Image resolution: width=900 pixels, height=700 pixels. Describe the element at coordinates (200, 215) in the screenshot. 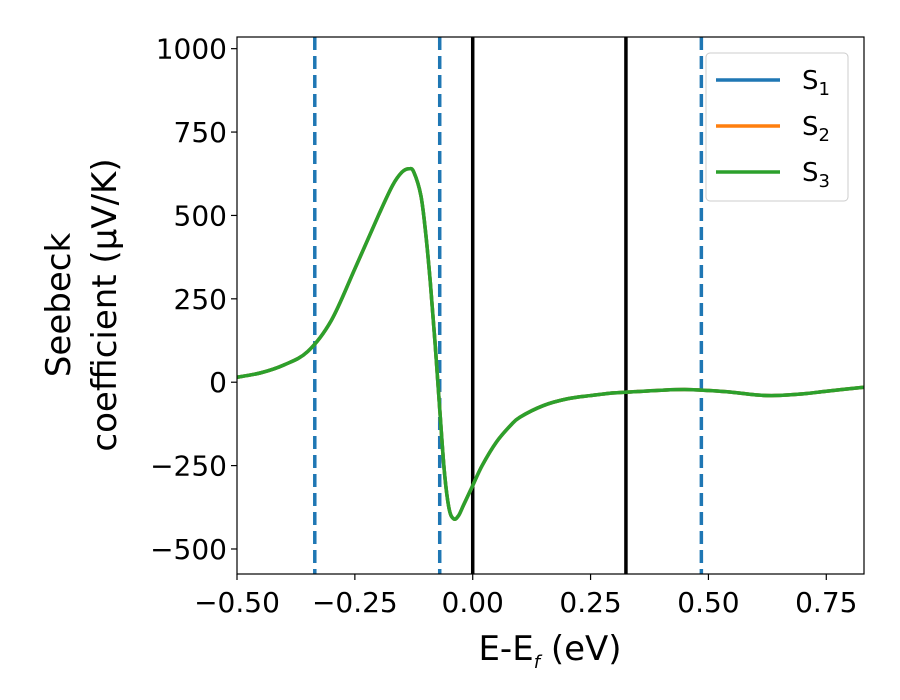

I see `y-tick-label: 500` at that location.